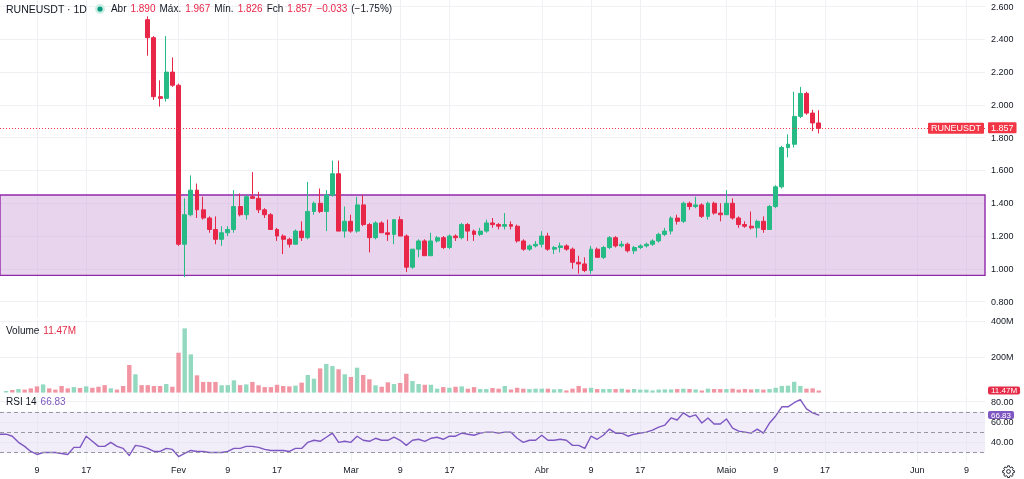  I want to click on y-tick-label: 400M, so click(1002, 321).